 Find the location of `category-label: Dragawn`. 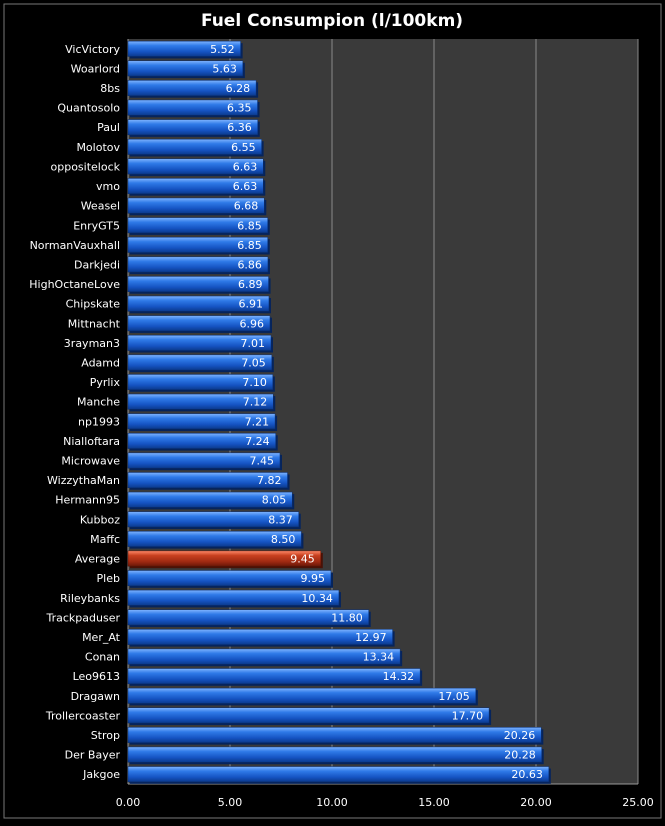

category-label: Dragawn is located at coordinates (95, 696).